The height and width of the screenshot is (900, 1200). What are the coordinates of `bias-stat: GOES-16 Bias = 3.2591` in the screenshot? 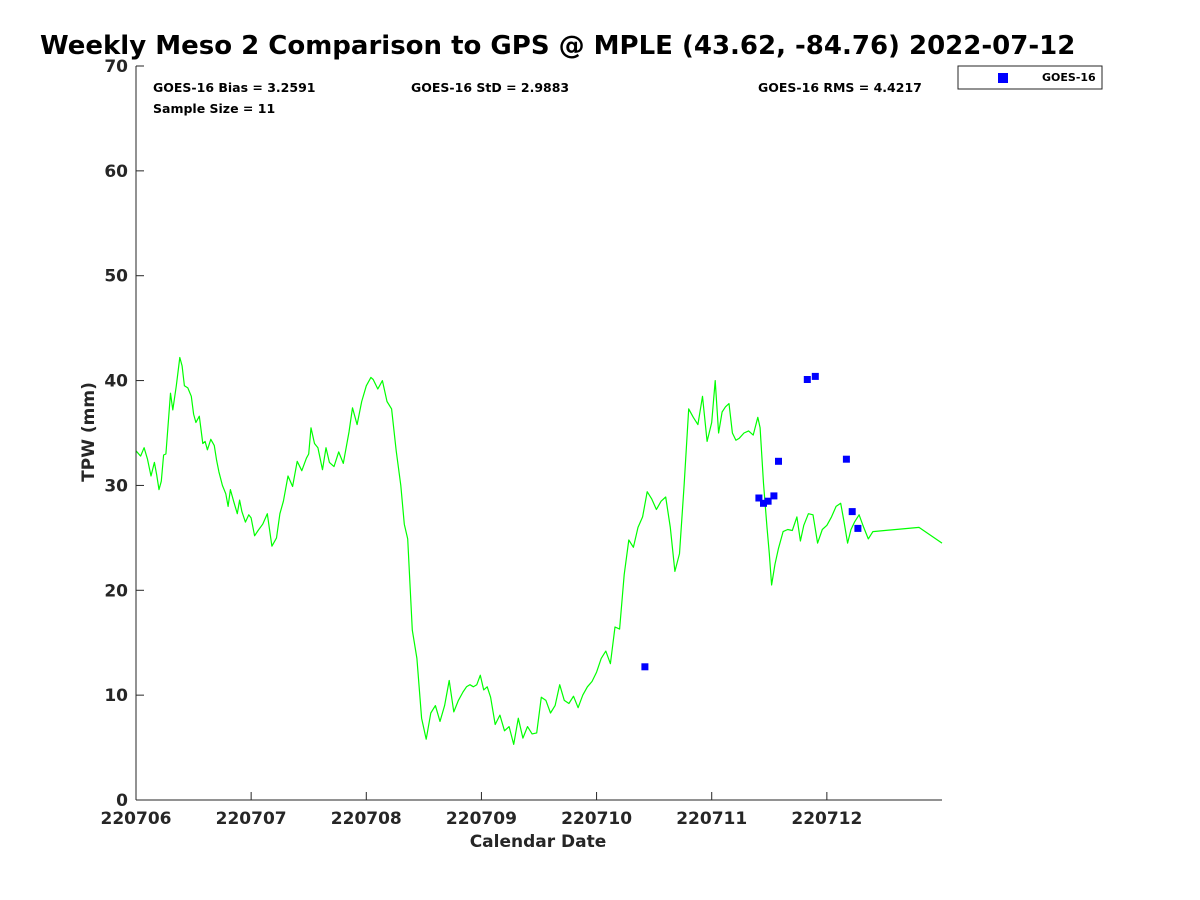 It's located at (234, 87).